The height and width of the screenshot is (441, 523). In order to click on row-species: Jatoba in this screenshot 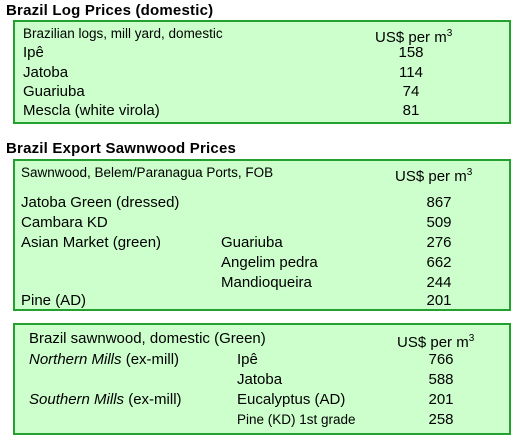, I will do `click(260, 379)`.